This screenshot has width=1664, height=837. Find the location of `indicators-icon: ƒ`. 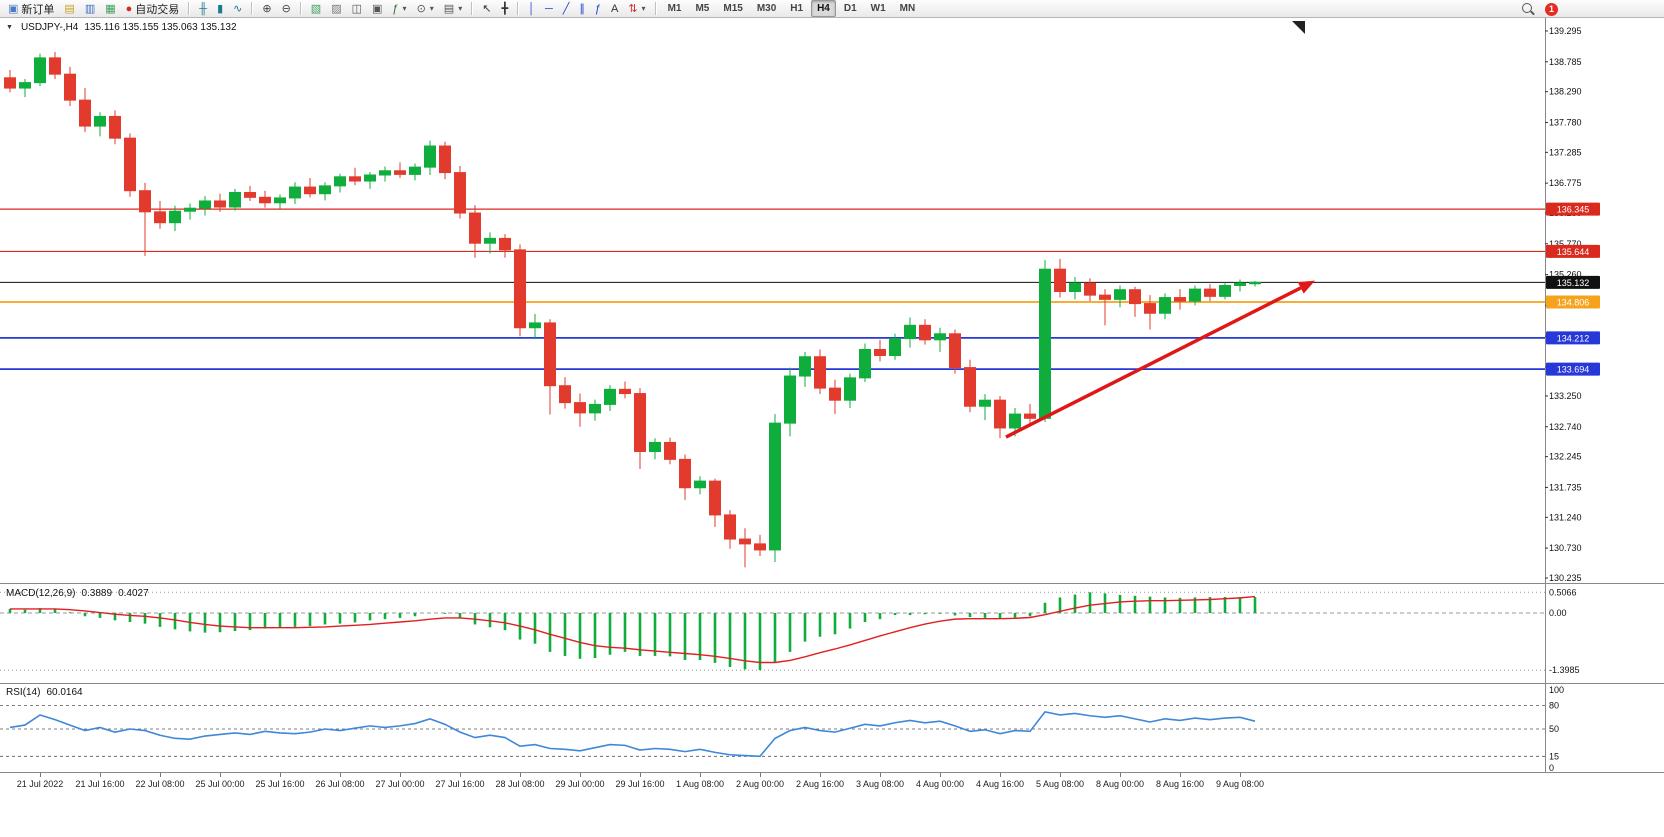

indicators-icon: ƒ is located at coordinates (395, 8).